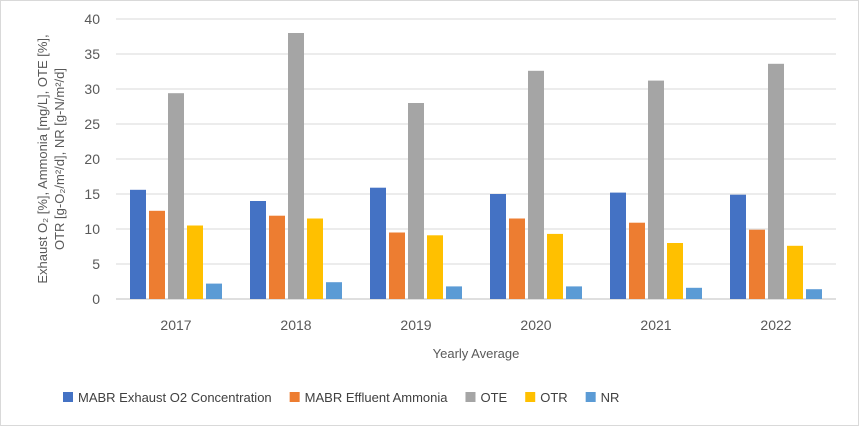 This screenshot has height=427, width=859. Describe the element at coordinates (96, 264) in the screenshot. I see `y-tick-label: 5` at that location.